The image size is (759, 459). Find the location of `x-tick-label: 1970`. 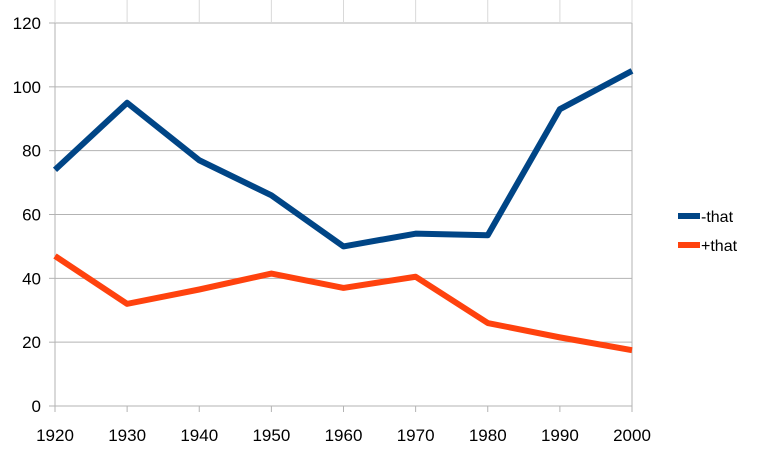

x-tick-label: 1970 is located at coordinates (416, 435).